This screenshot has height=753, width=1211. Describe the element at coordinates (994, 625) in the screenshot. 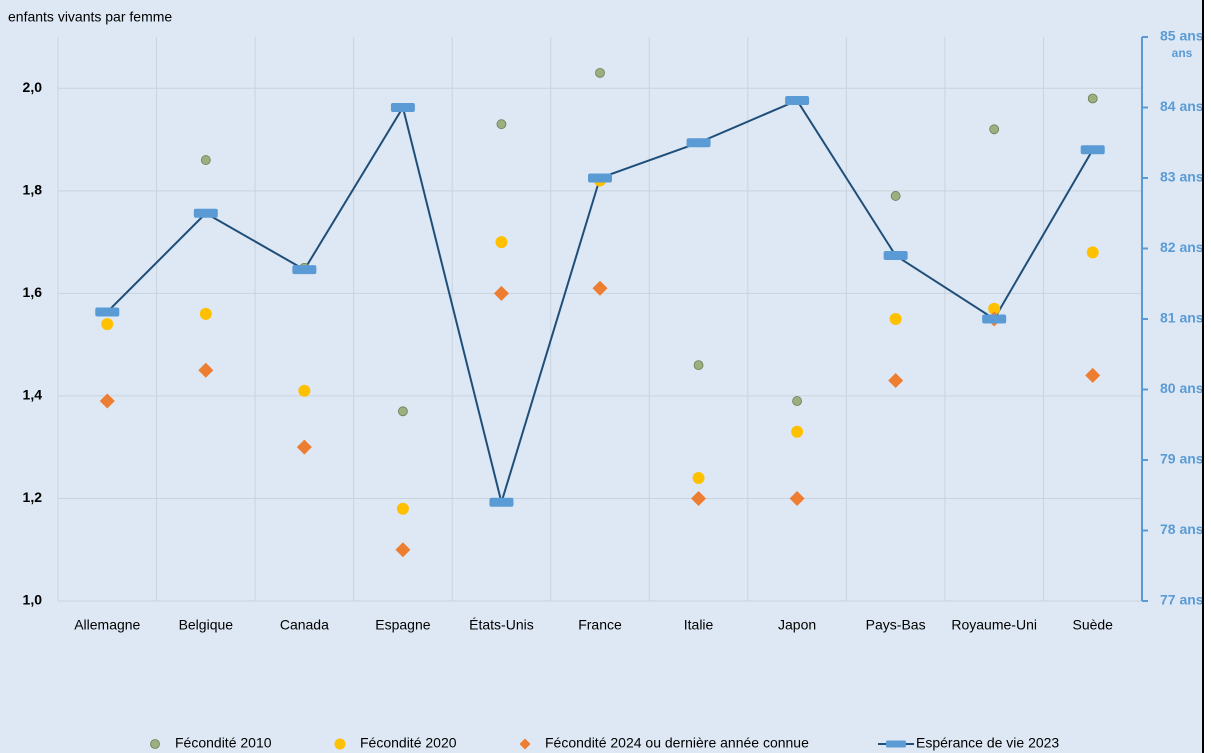

I see `x-tick-label: Royaume-Uni` at that location.